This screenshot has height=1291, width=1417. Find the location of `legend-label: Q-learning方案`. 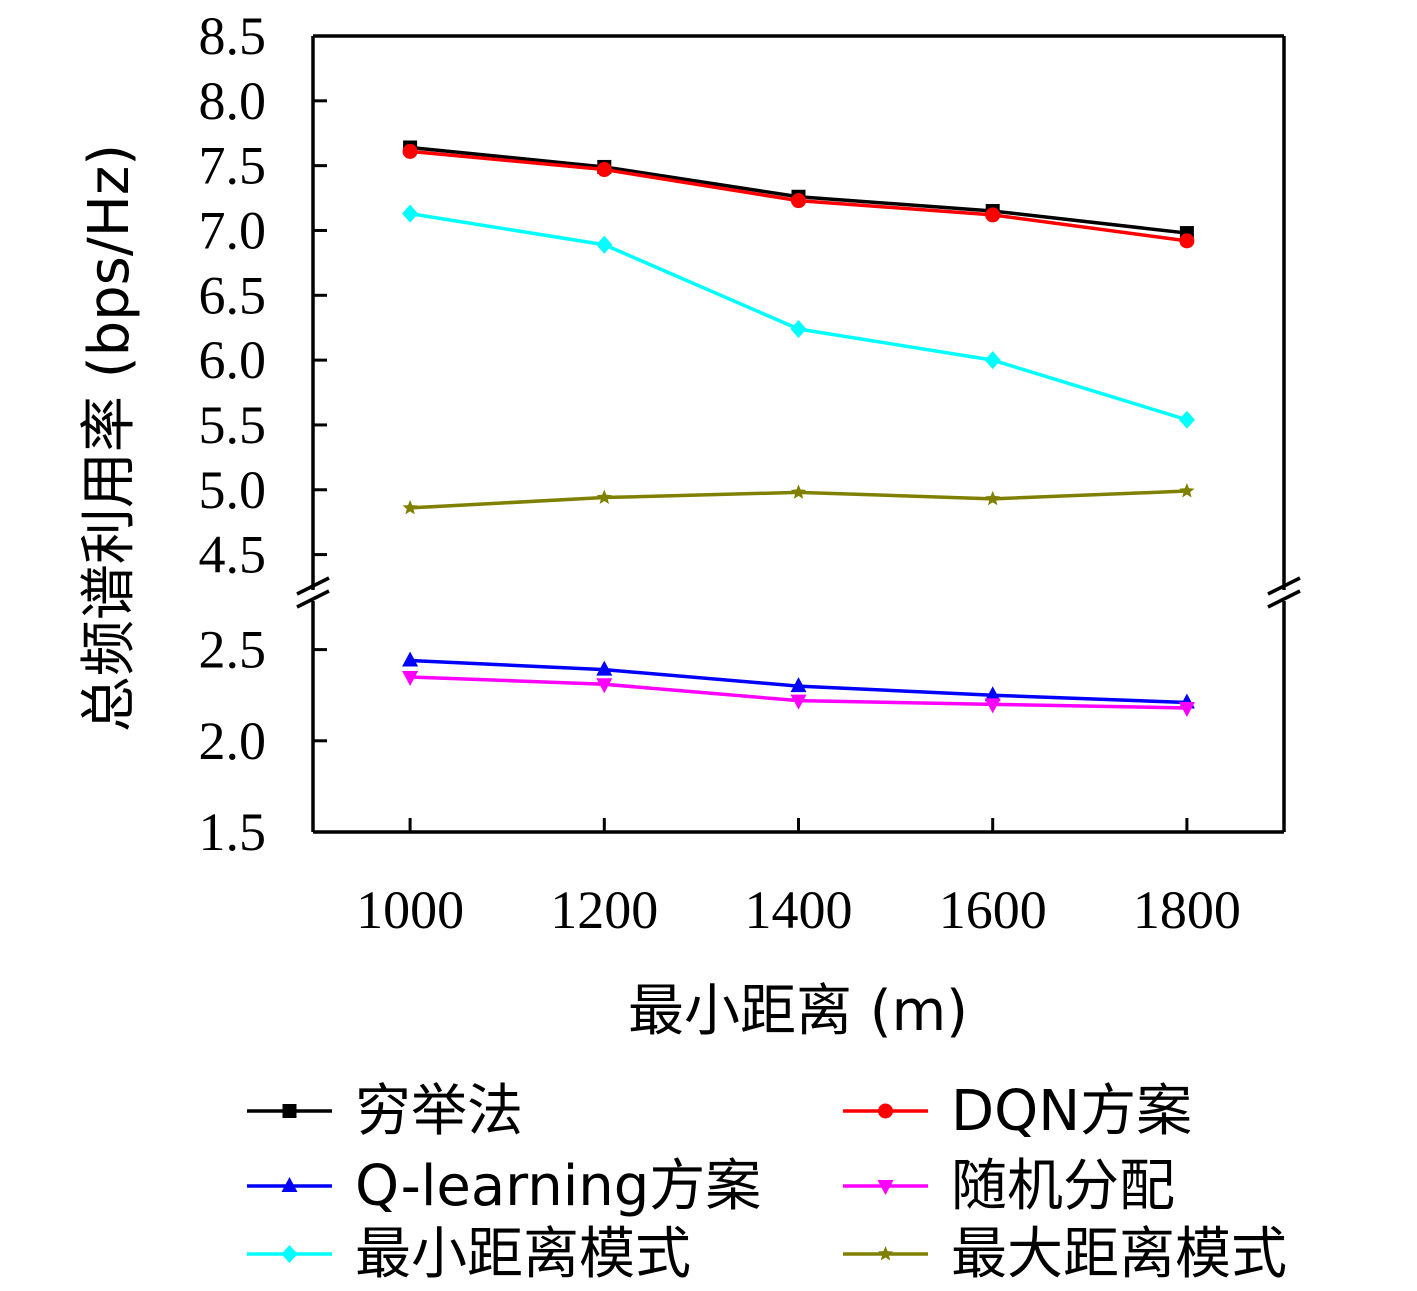

legend-label: Q-learning方案 is located at coordinates (558, 1186).